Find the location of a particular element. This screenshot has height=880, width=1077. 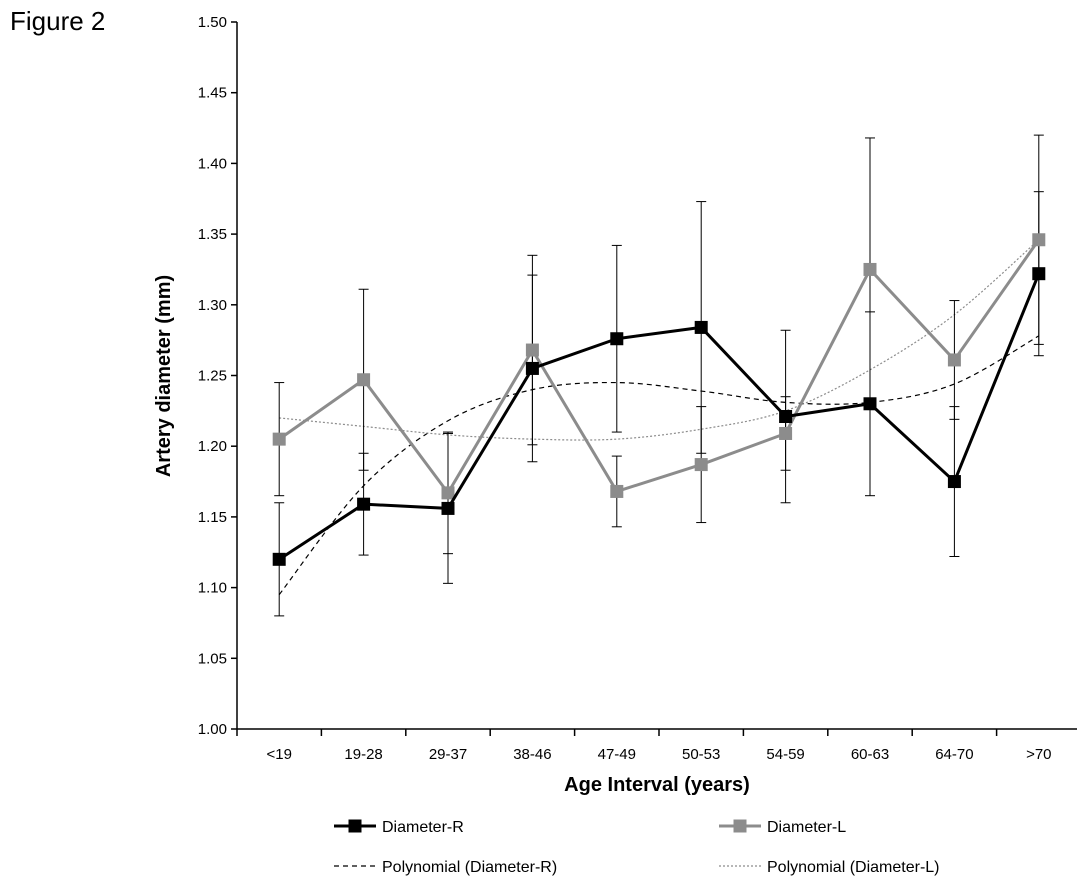

y-tick-label: 1.15 is located at coordinates (212, 517).